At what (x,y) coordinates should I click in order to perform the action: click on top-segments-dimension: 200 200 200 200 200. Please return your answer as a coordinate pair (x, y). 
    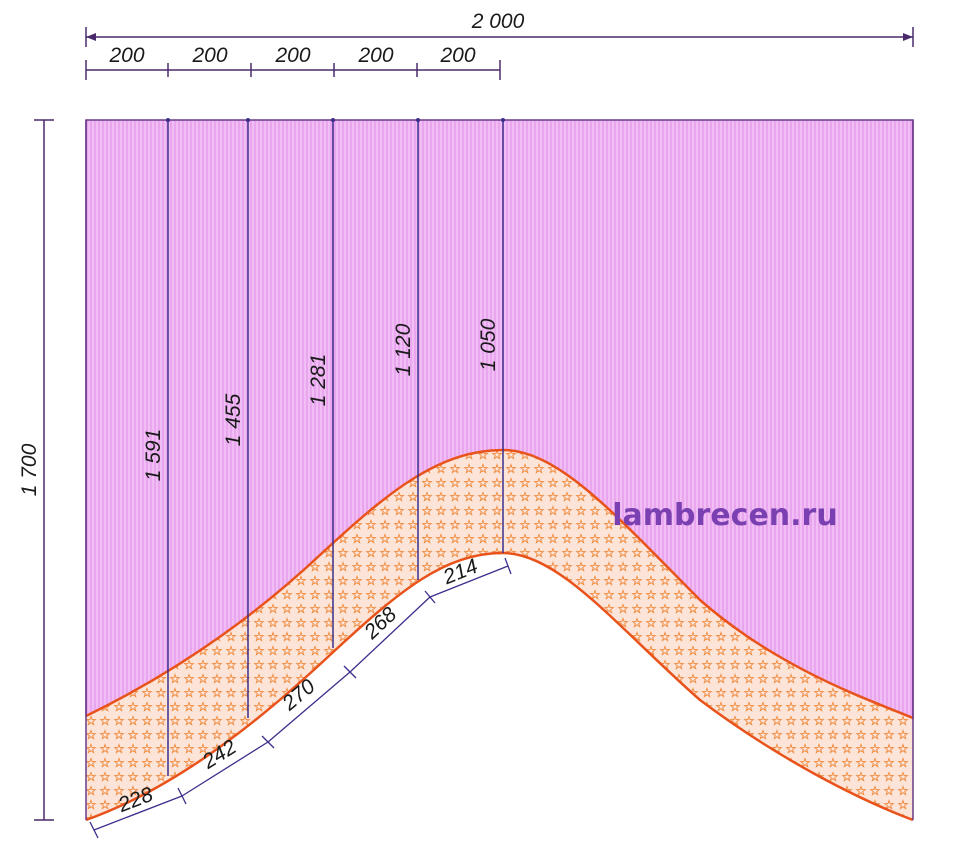
    Looking at the image, I should click on (293, 62).